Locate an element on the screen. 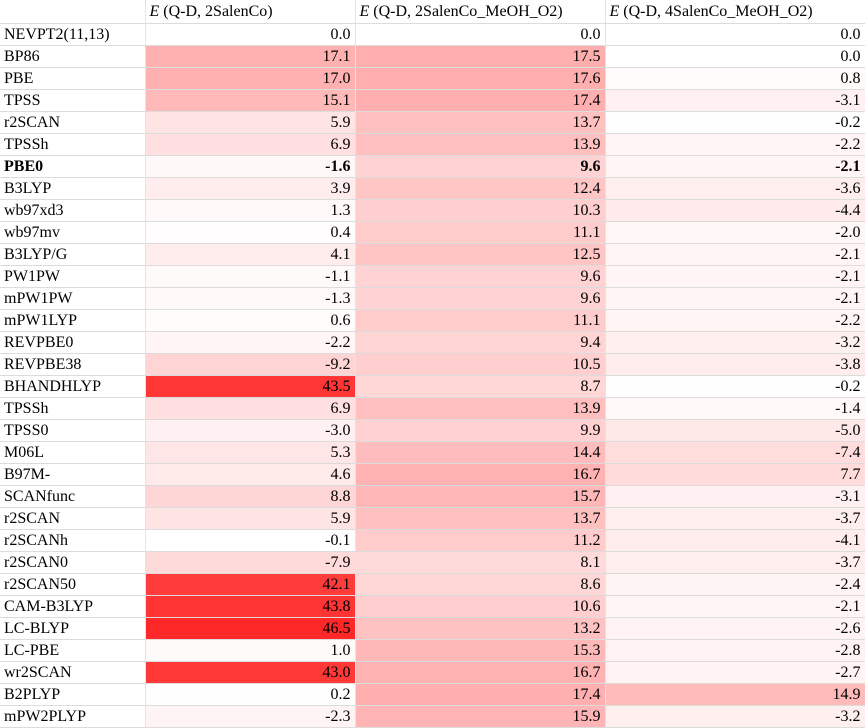 The width and height of the screenshot is (865, 728). data-row: r2SCAN0 -7.9 8.1 -3.7 is located at coordinates (432, 562).